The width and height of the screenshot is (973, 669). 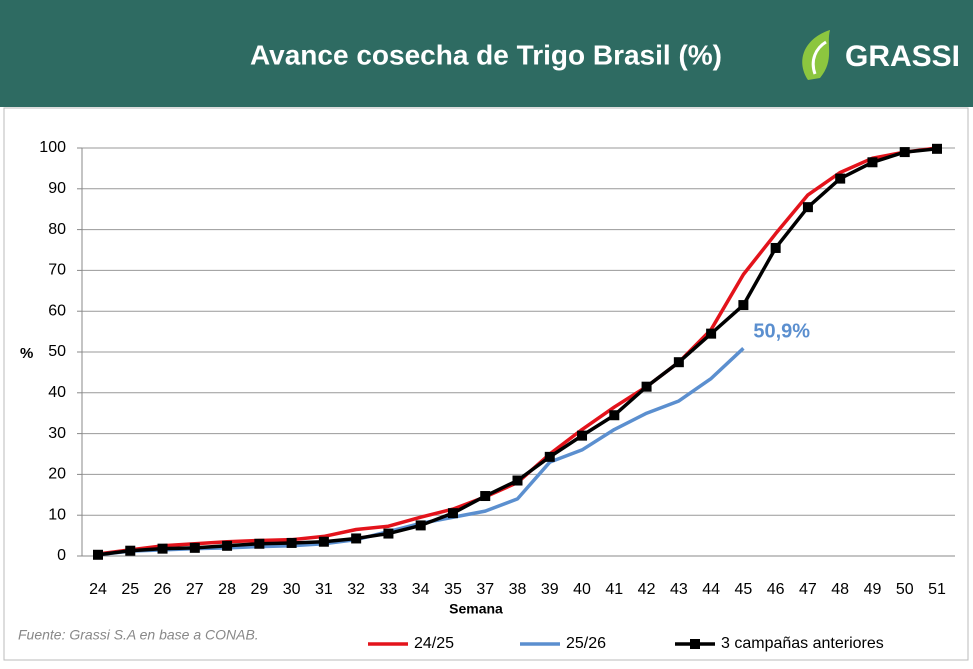 I want to click on x-tick-label: 41, so click(x=614, y=589).